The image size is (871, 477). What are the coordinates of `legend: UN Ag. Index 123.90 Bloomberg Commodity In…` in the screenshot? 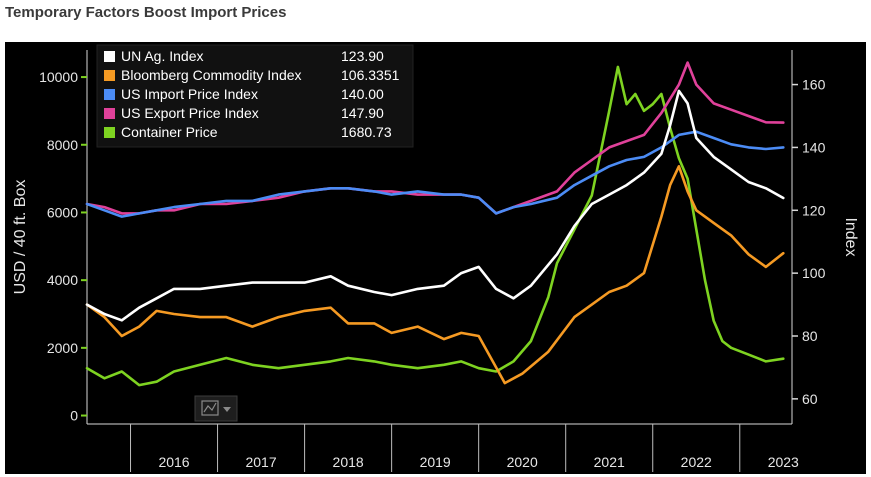 It's located at (255, 96).